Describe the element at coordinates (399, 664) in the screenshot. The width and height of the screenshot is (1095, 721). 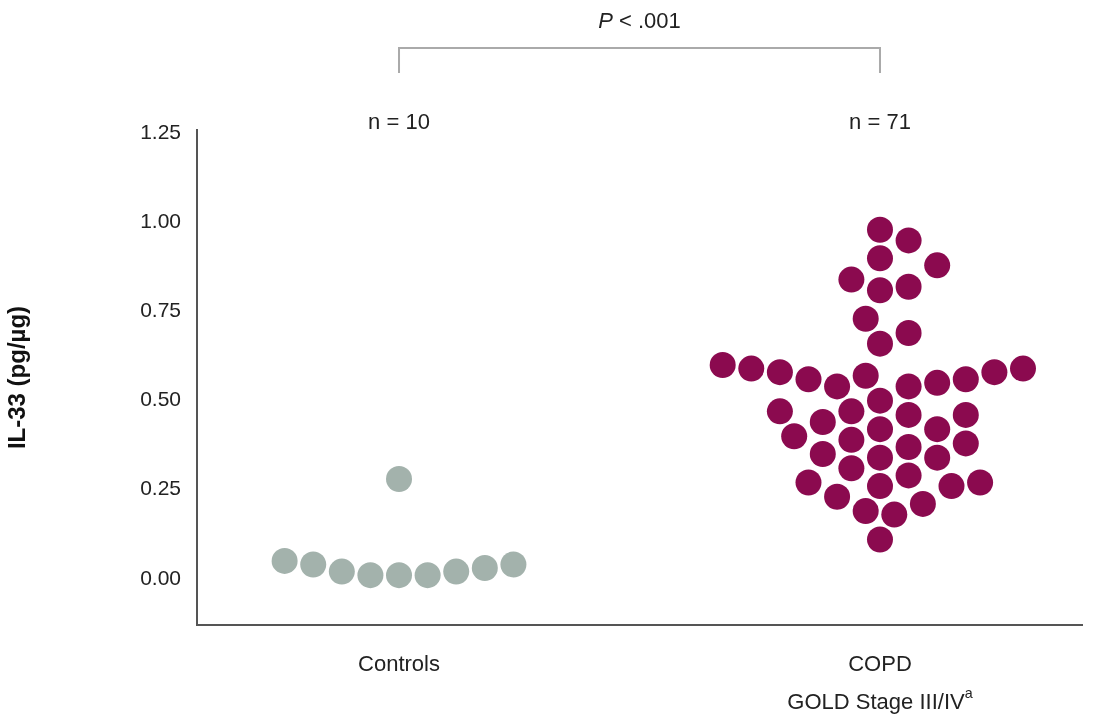
I see `x-tick-label: Controls` at that location.